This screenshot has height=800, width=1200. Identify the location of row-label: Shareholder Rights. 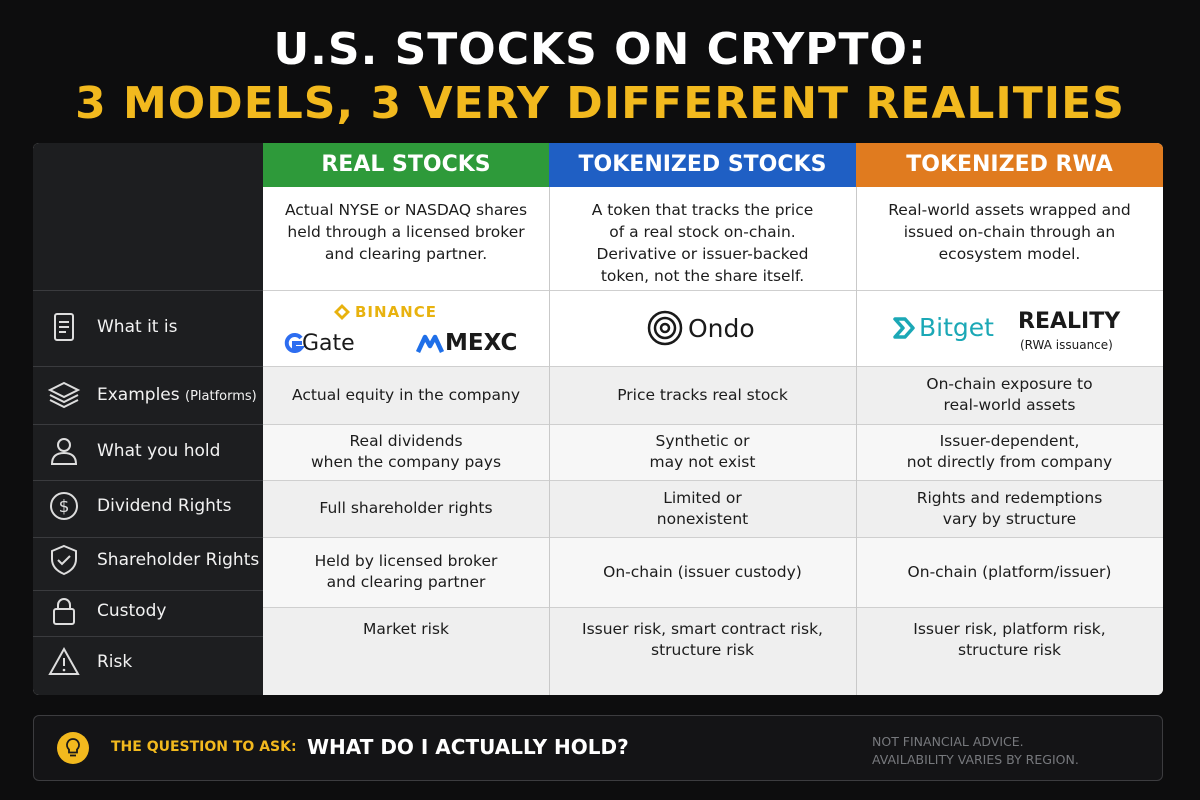
(178, 560).